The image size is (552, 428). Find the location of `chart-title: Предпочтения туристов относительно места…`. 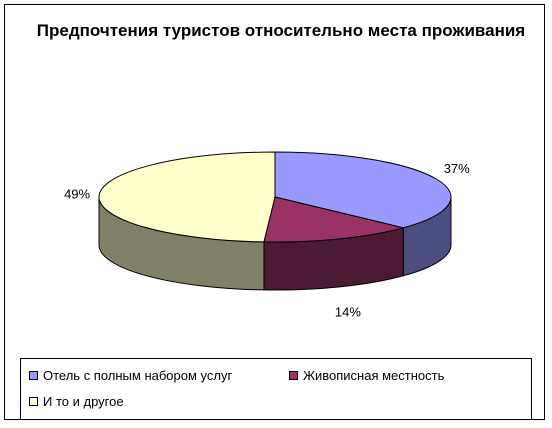

chart-title: Предпочтения туристов относительно места… is located at coordinates (281, 30).